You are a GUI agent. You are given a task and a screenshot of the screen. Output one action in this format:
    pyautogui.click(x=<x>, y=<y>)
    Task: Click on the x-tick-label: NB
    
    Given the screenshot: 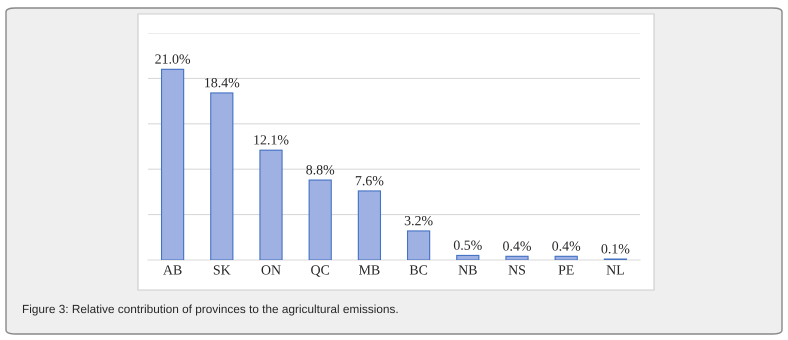 What is the action you would take?
    pyautogui.click(x=467, y=270)
    